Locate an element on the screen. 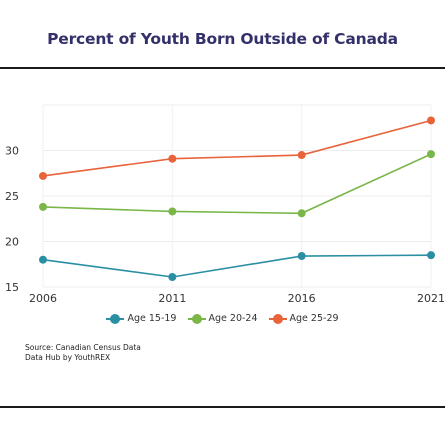 The width and height of the screenshot is (445, 445). legend-label-age-20-24: Age 20-24 is located at coordinates (233, 318).